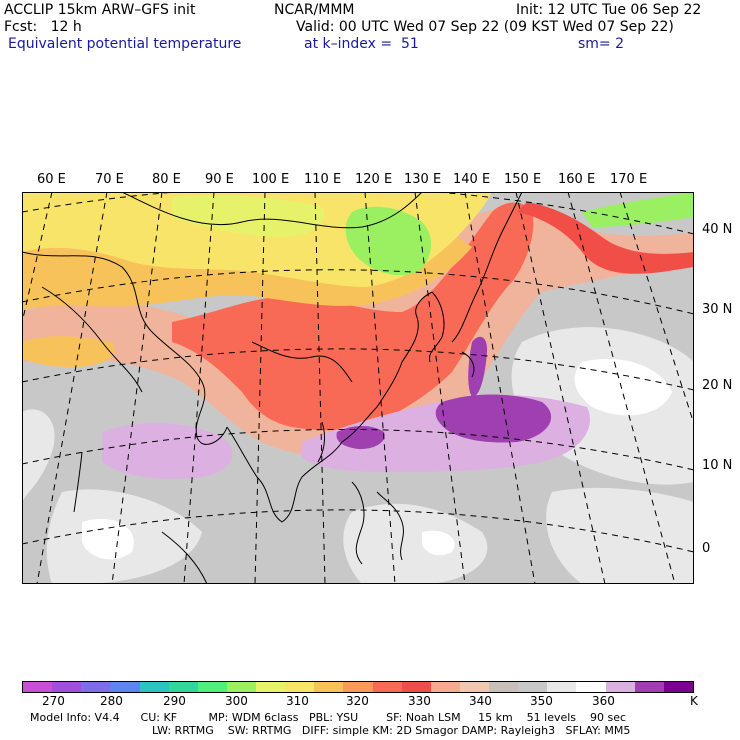  Describe the element at coordinates (314, 10) in the screenshot. I see `org-label: NCAR/MMM` at that location.